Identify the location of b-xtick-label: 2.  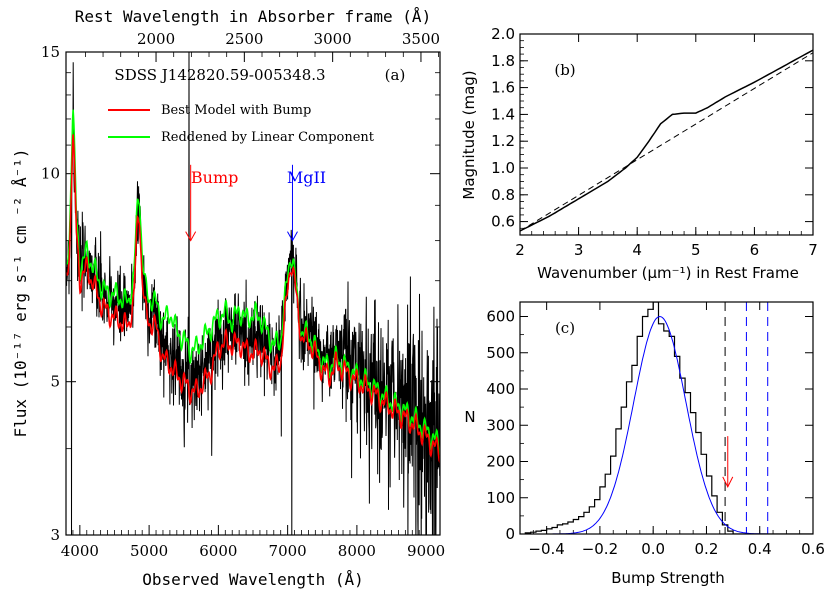
(520, 250).